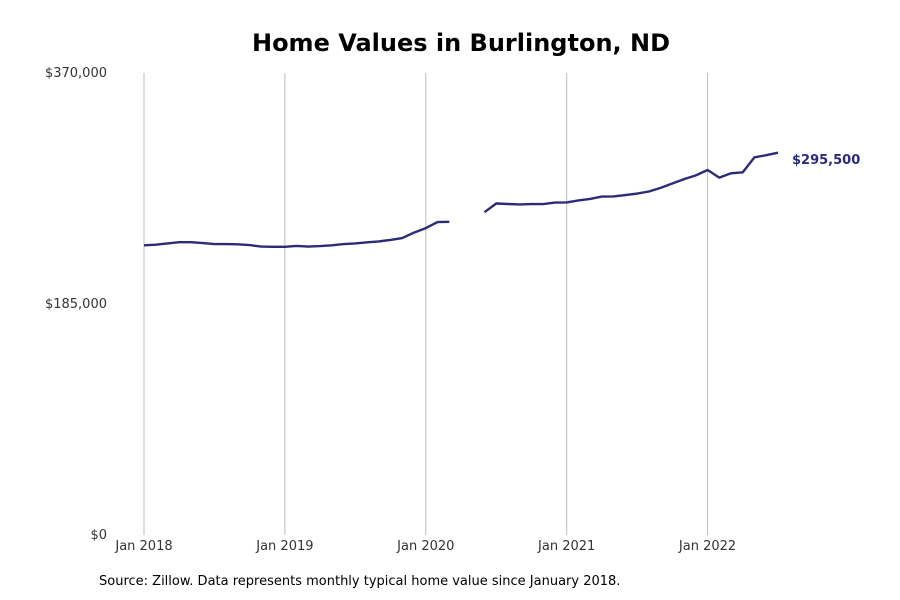 This screenshot has width=900, height=600. Describe the element at coordinates (76, 73) in the screenshot. I see `y-tick-label: $370,000` at that location.